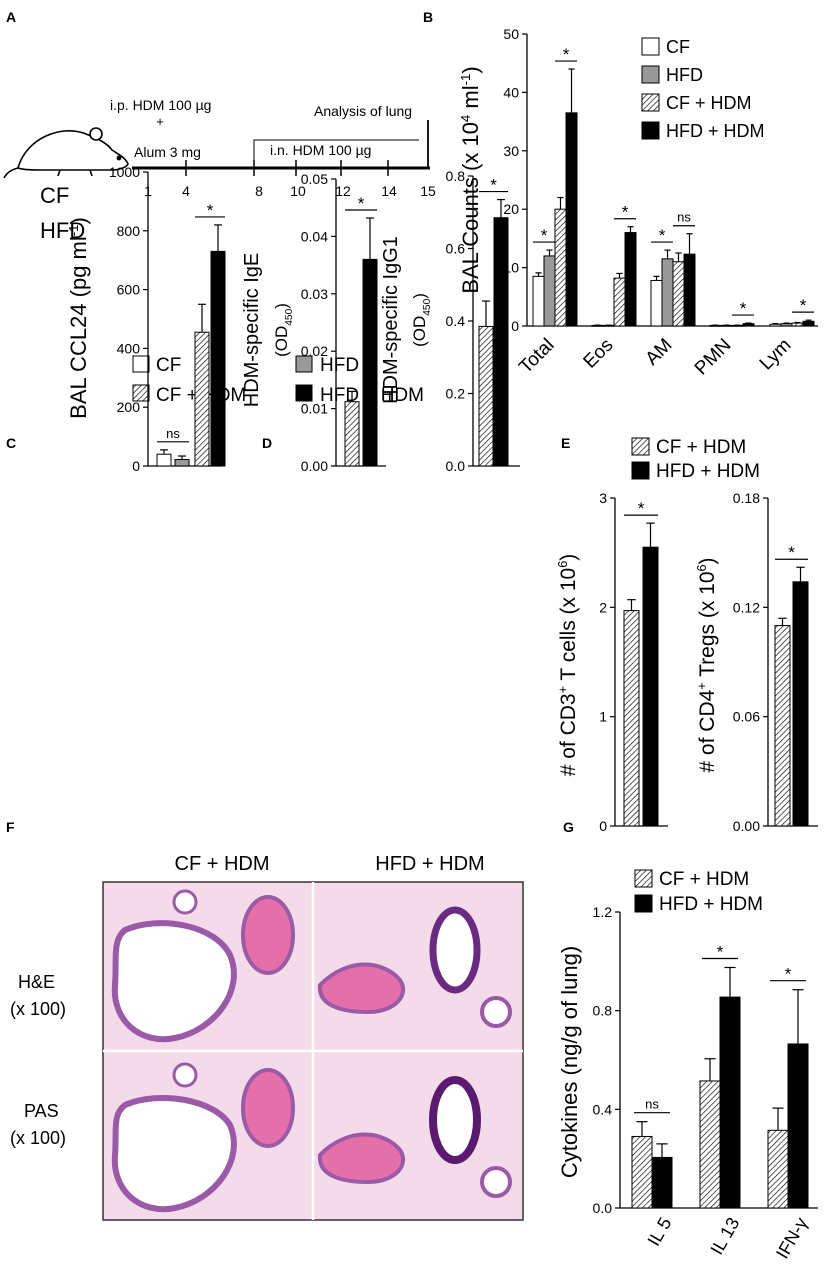 Image resolution: width=829 pixels, height=1278 pixels. What do you see at coordinates (252, 330) in the screenshot?
I see `y-axis-label: HDM-specific IgE` at bounding box center [252, 330].